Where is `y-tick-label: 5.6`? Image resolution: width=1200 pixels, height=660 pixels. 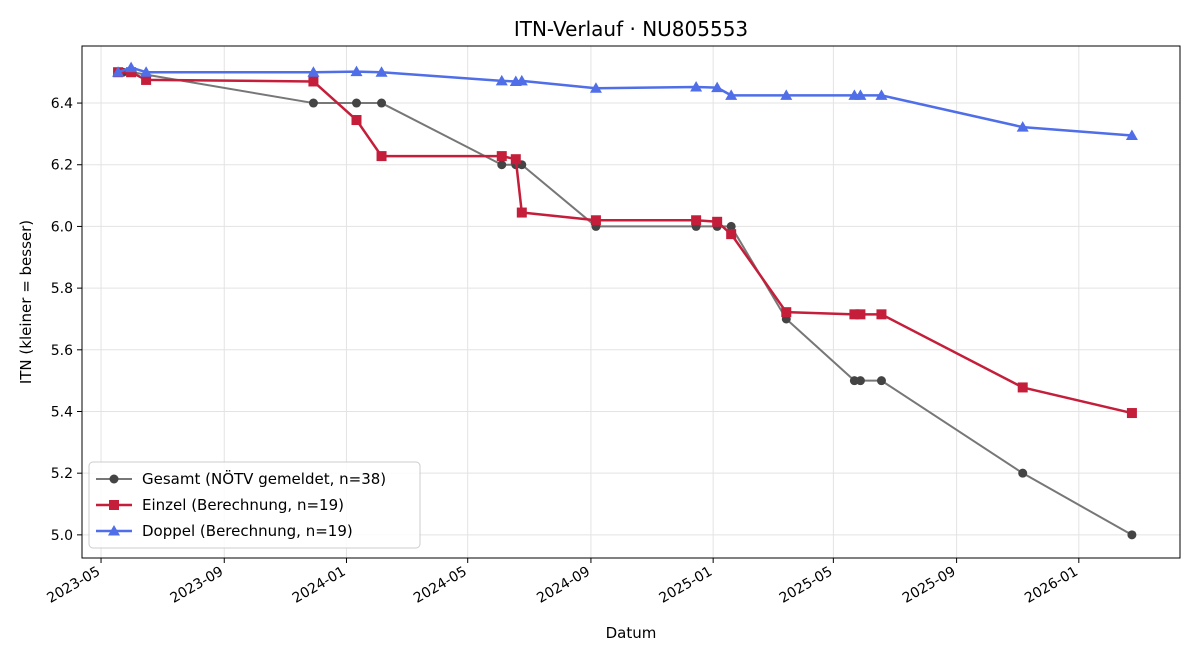 y-tick-label: 5.6 is located at coordinates (62, 351).